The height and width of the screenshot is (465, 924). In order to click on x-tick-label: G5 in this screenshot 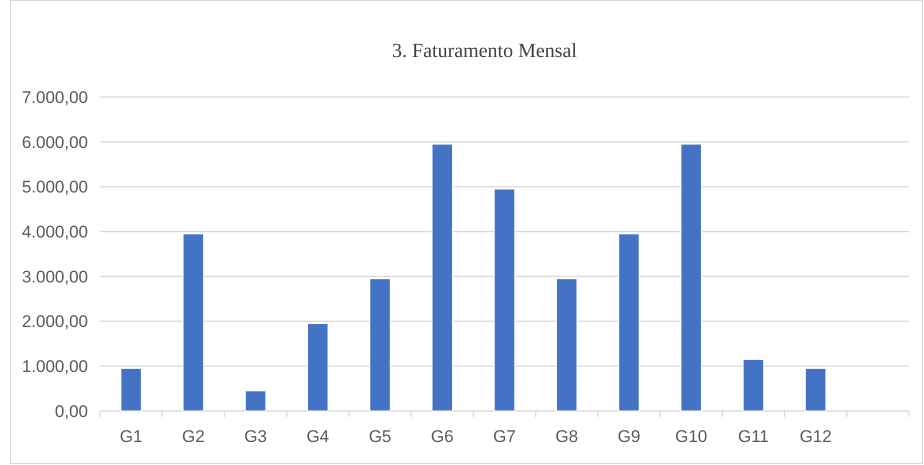, I will do `click(380, 436)`.